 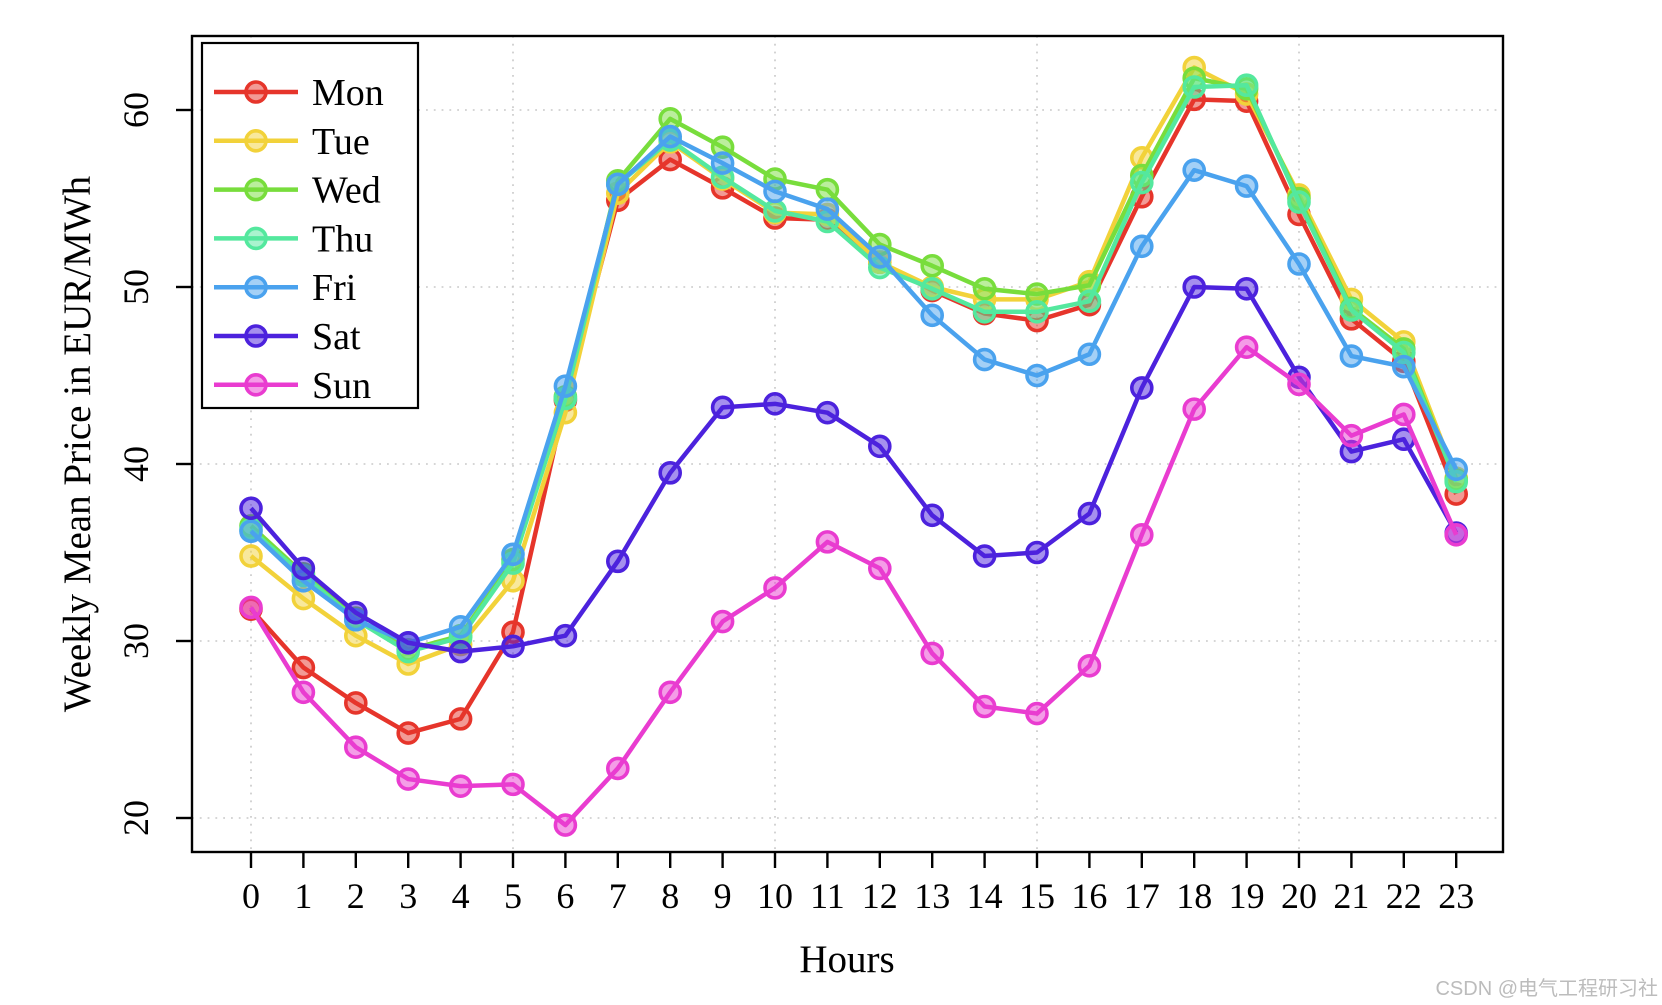 I want to click on x-tick-label-15: 15, so click(x=1037, y=896).